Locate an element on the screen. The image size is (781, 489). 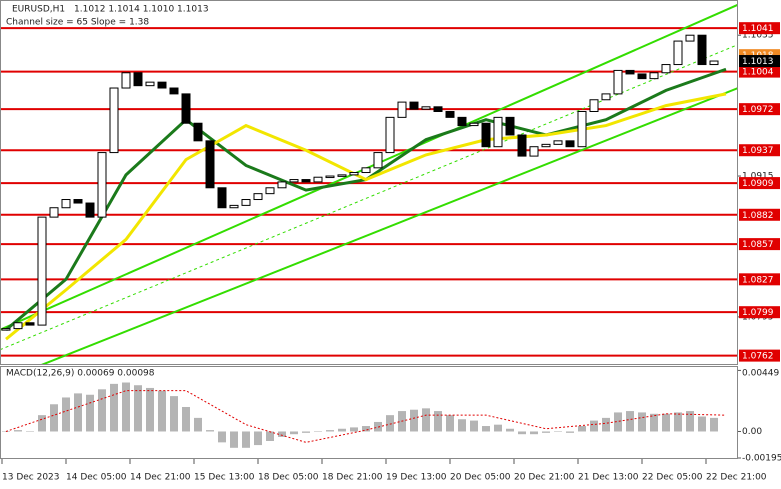
macd-plot is located at coordinates (364, 415).